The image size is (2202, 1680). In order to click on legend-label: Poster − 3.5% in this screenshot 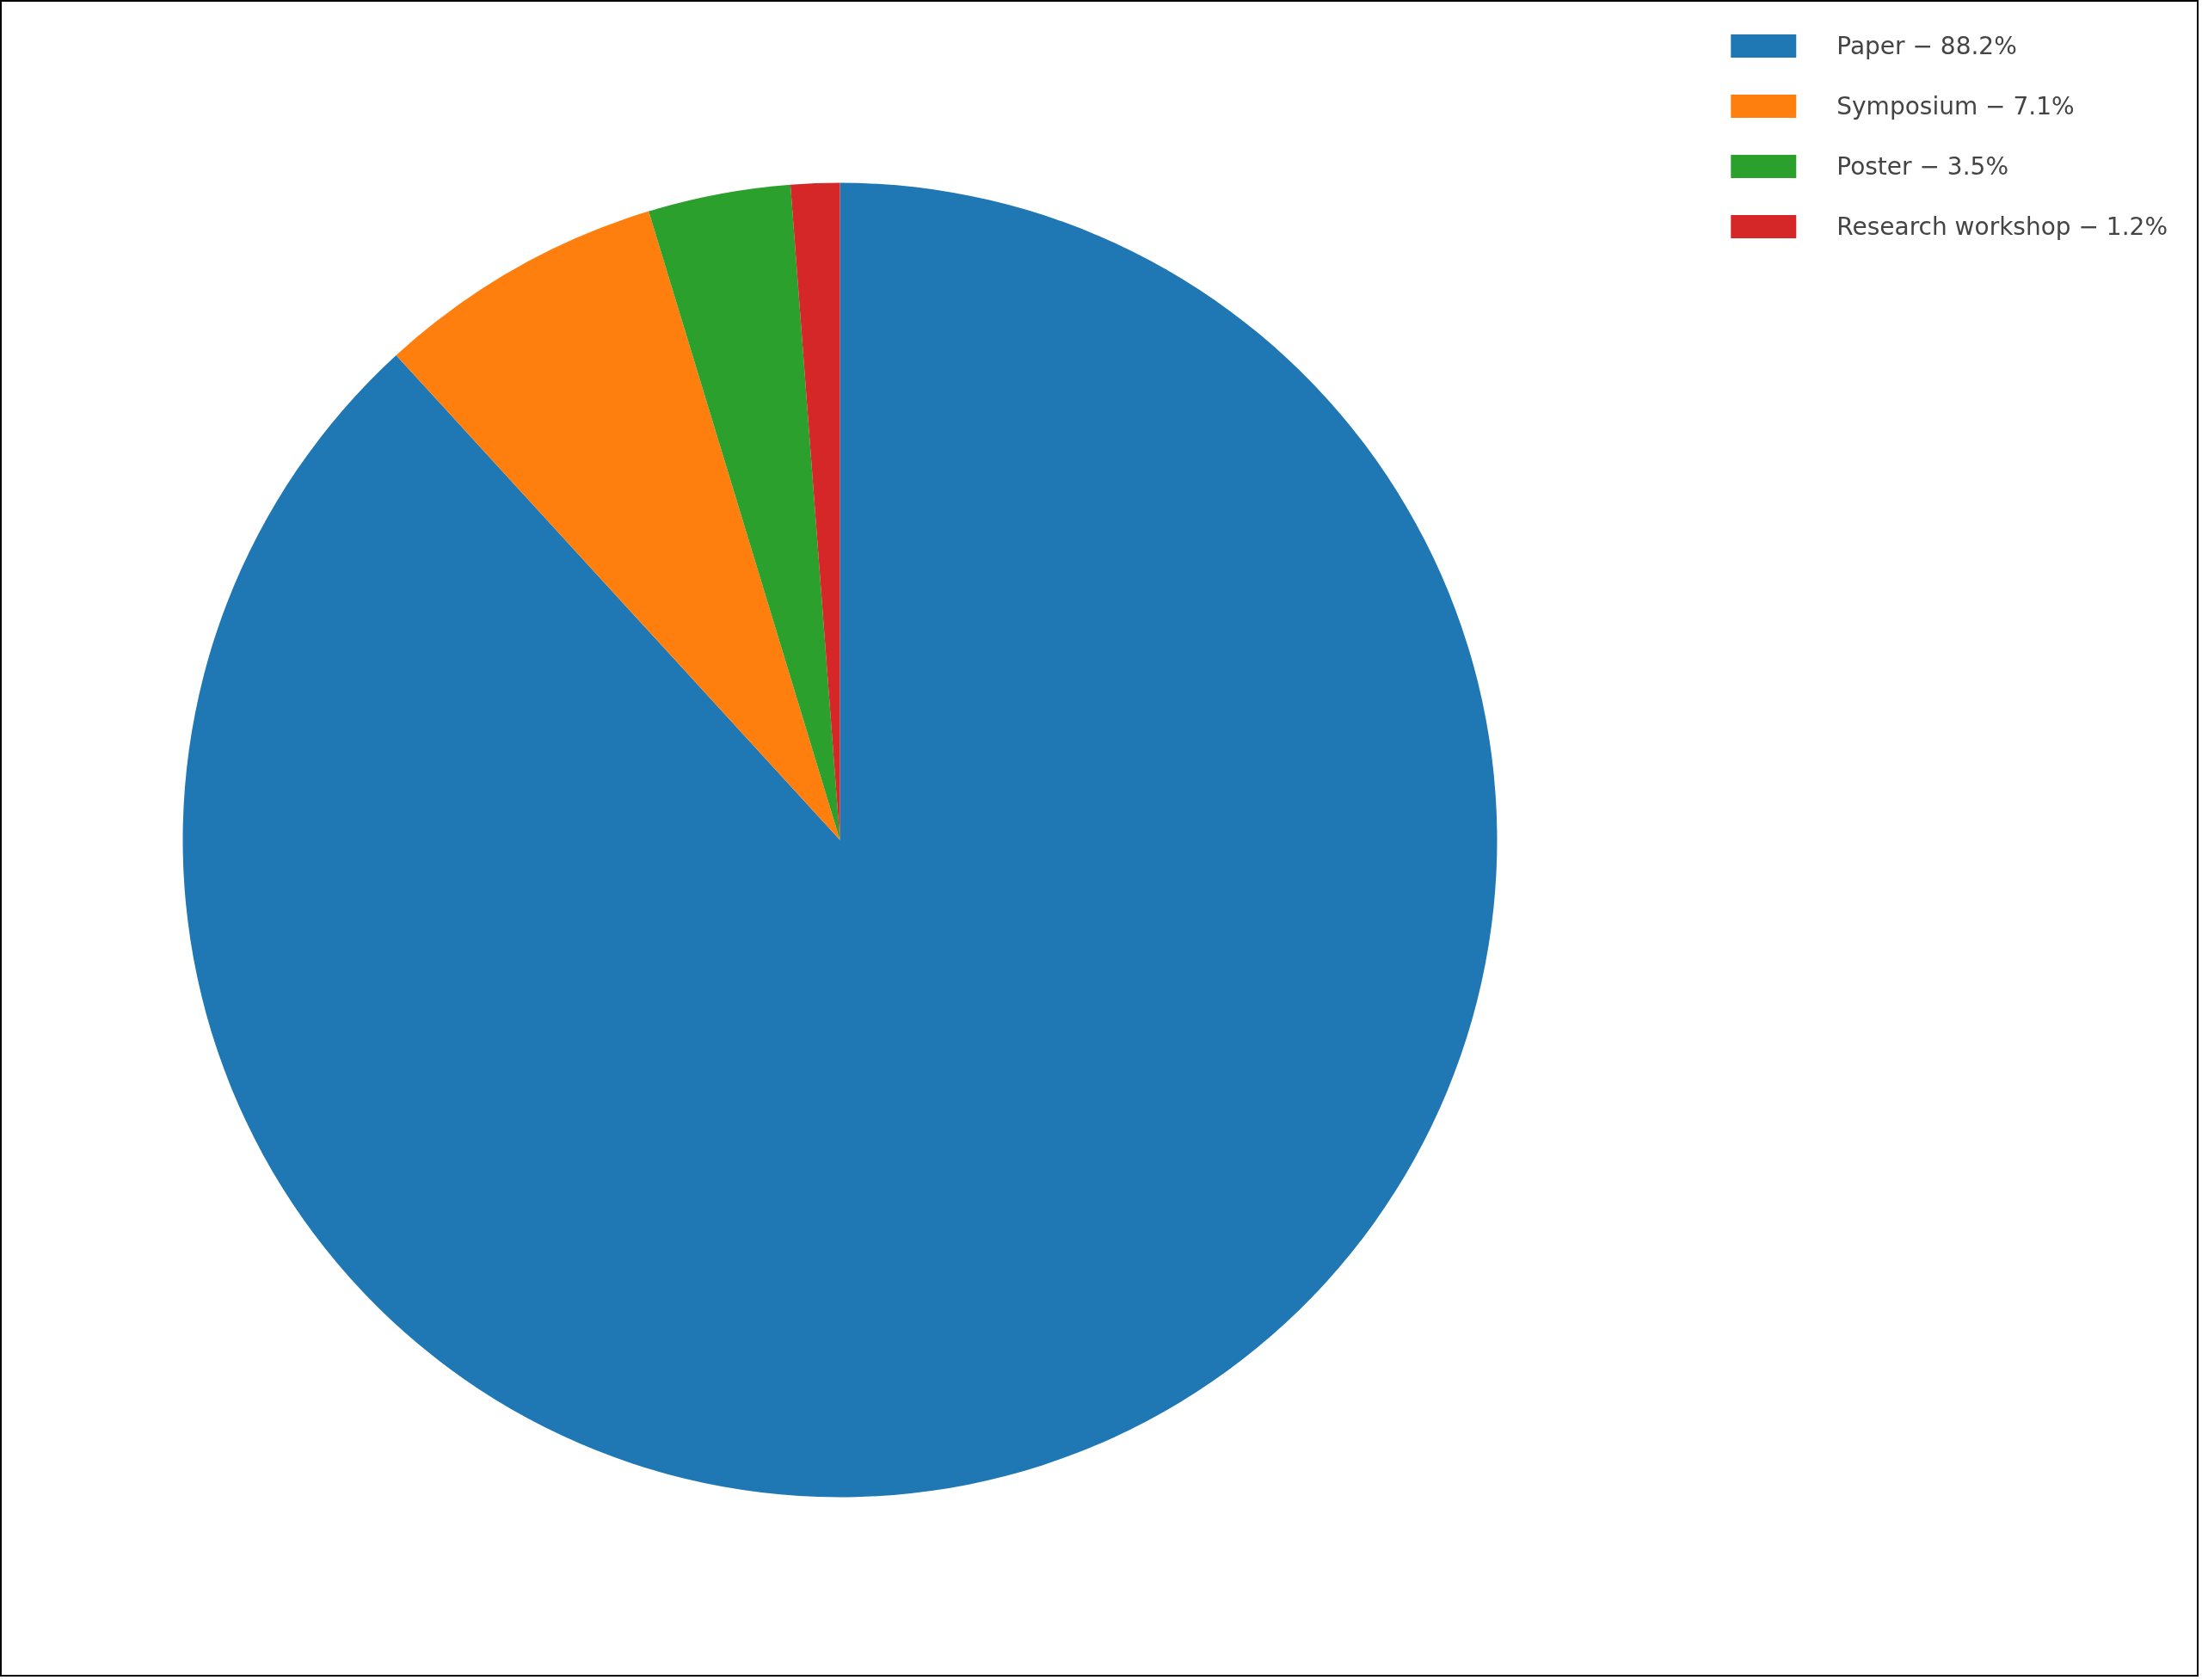, I will do `click(1922, 166)`.